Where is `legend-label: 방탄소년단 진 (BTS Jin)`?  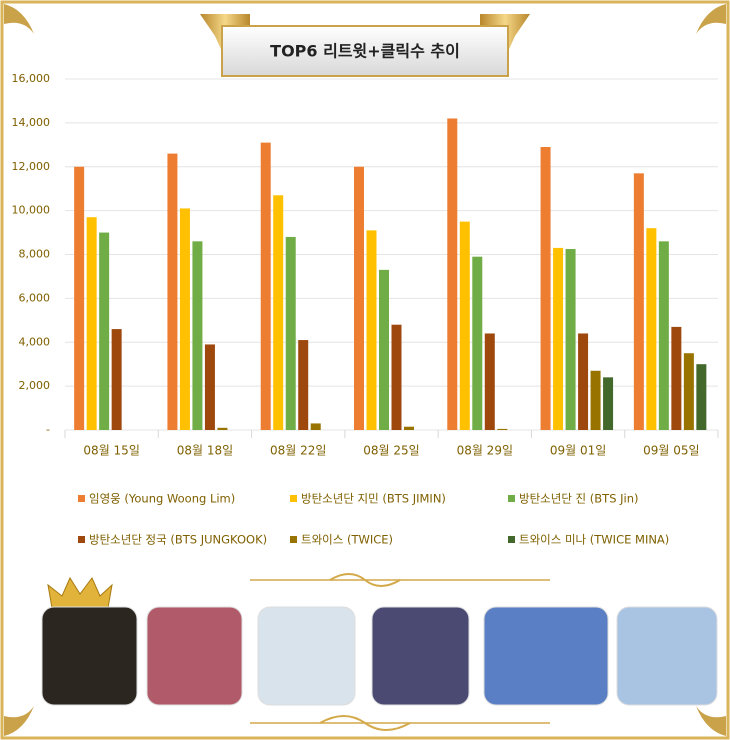 legend-label: 방탄소년단 진 (BTS Jin) is located at coordinates (579, 499).